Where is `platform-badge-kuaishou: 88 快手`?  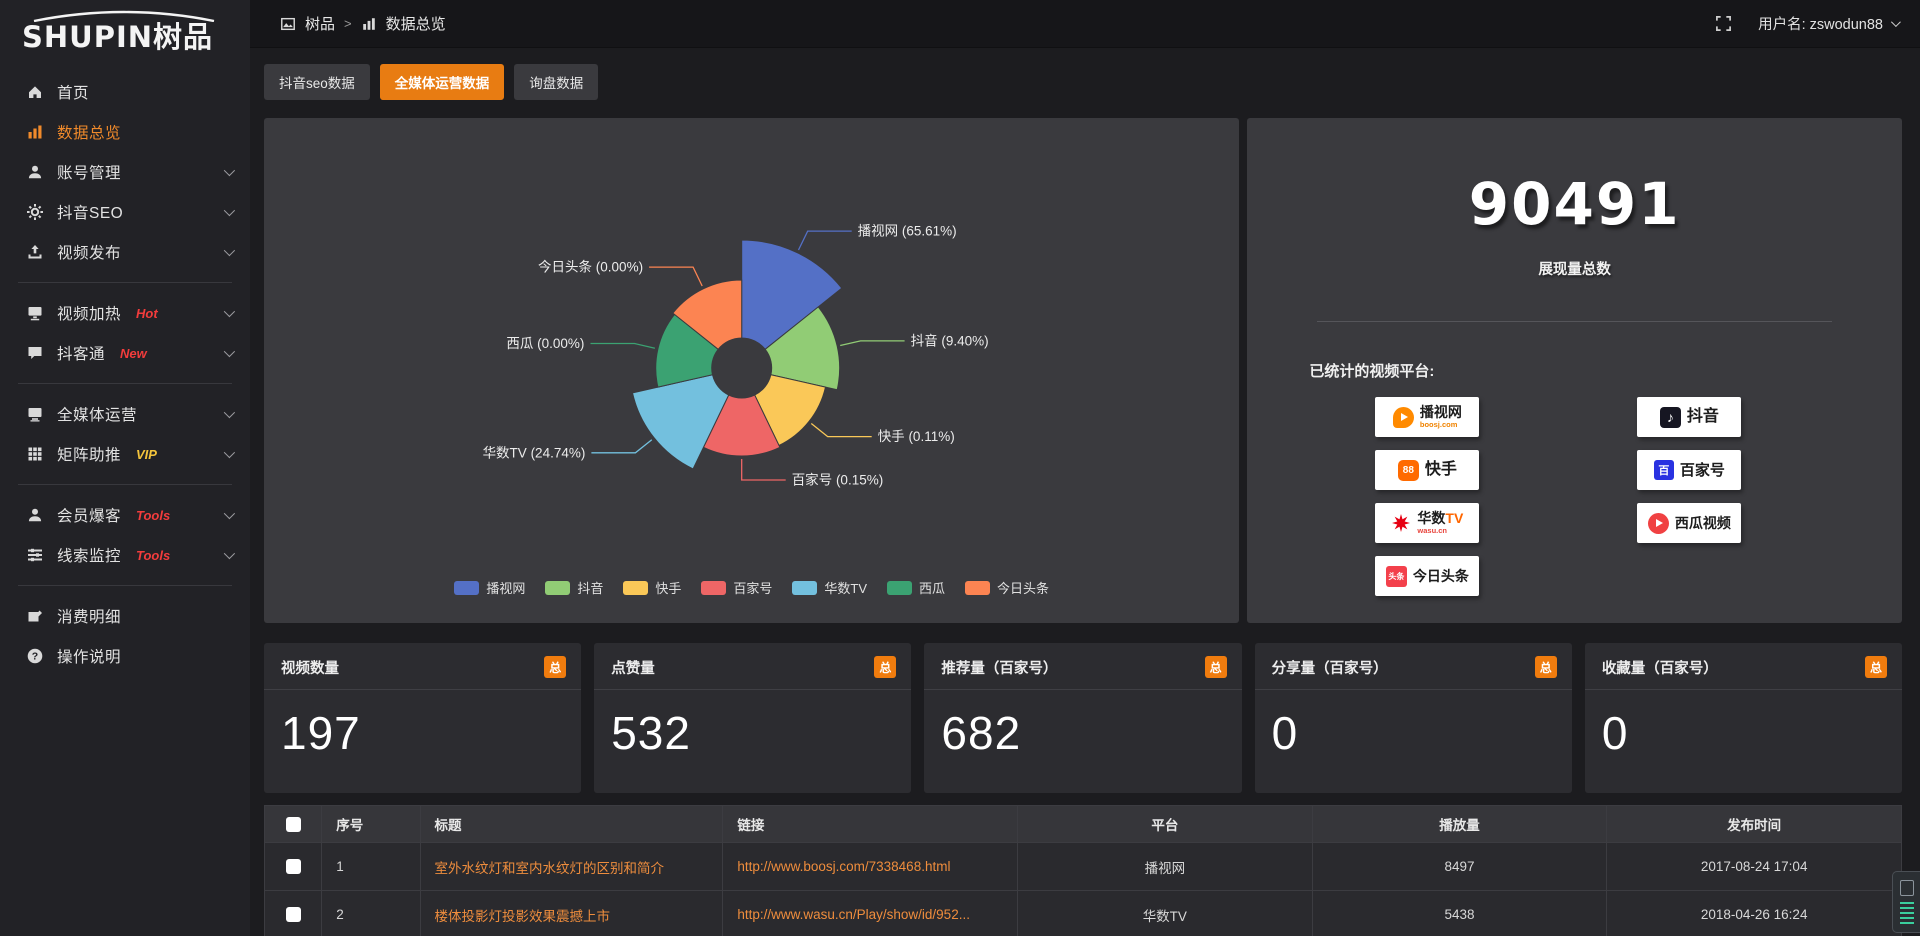 platform-badge-kuaishou: 88 快手 is located at coordinates (1427, 470).